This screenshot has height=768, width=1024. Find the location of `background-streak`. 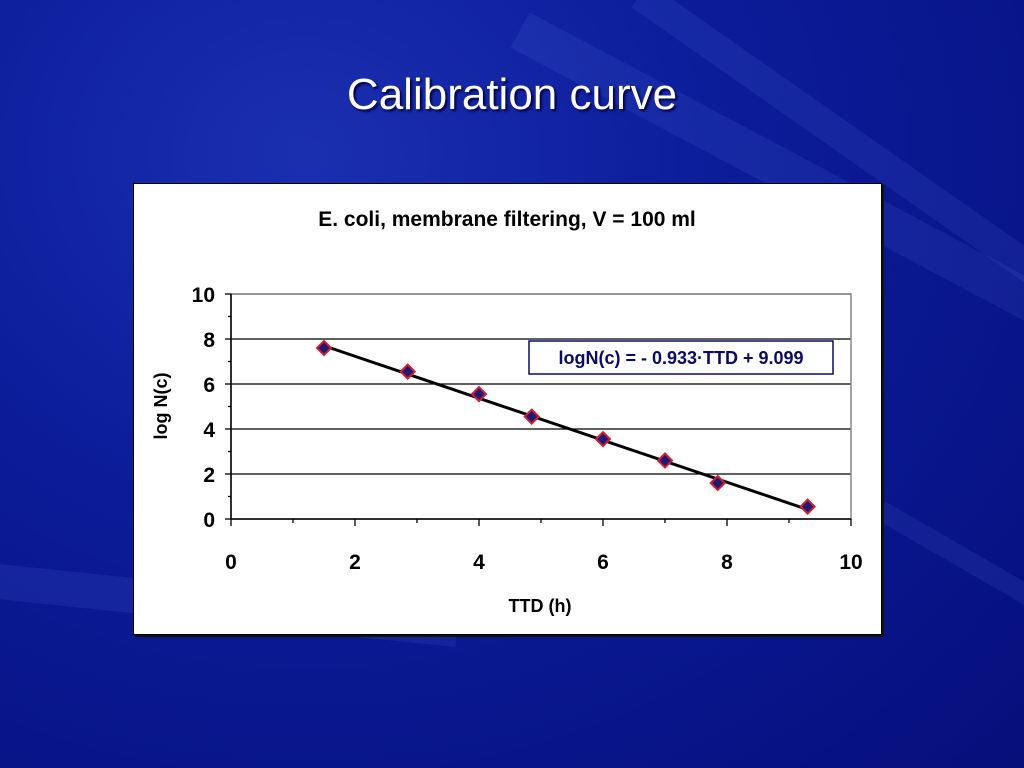

background-streak is located at coordinates (949, 560).